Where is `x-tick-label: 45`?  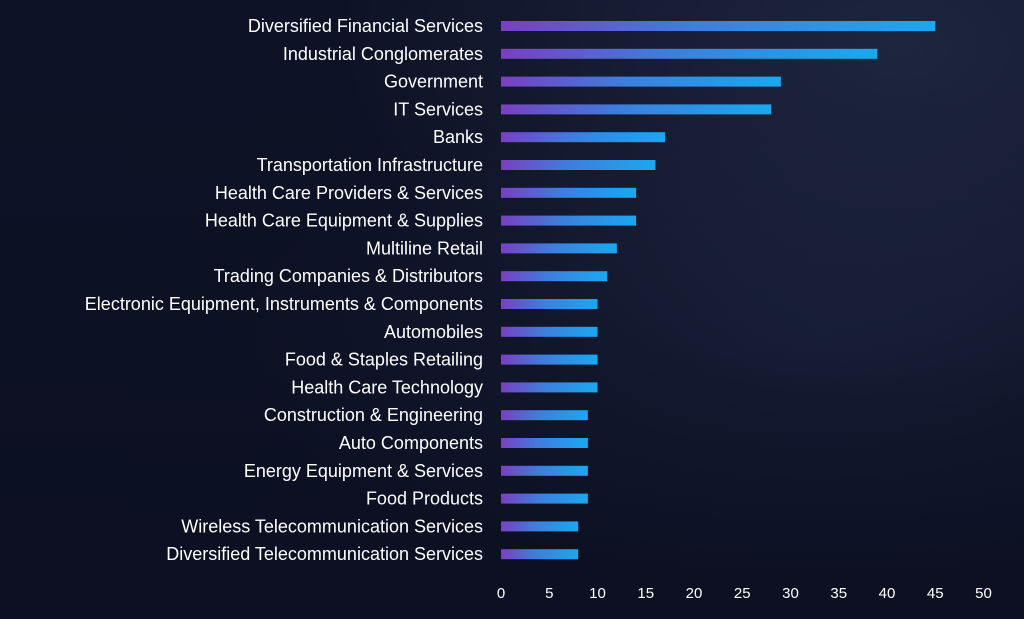
x-tick-label: 45 is located at coordinates (935, 593).